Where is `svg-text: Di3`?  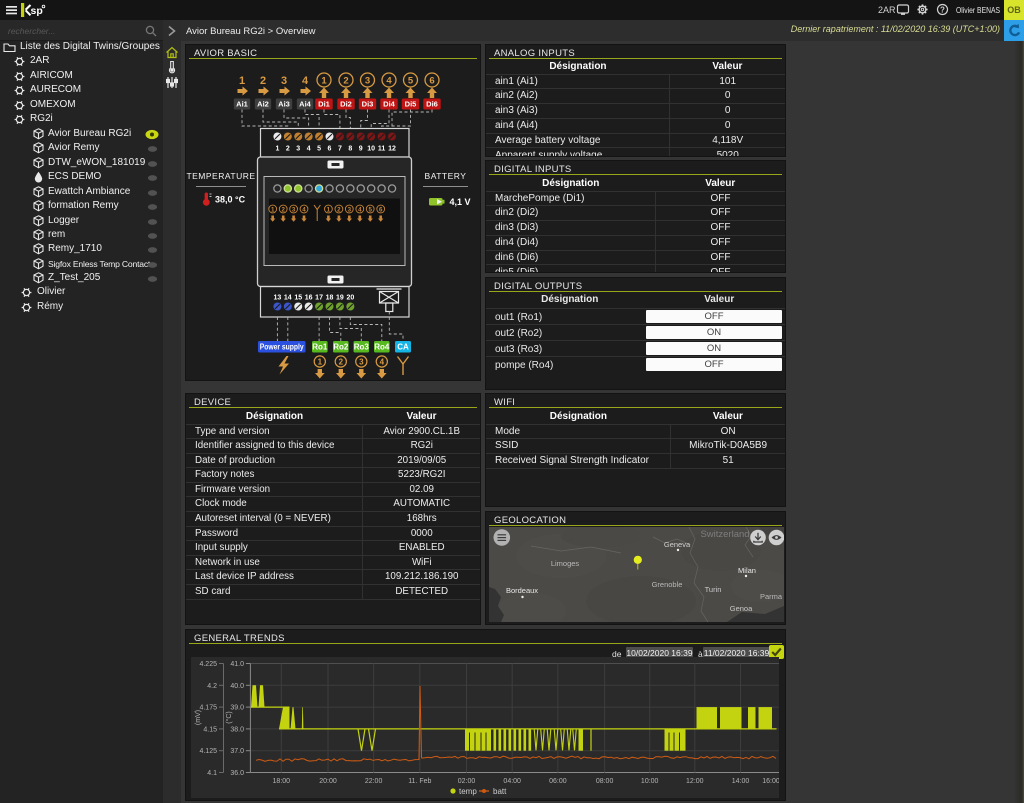
svg-text: Di3 is located at coordinates (368, 104).